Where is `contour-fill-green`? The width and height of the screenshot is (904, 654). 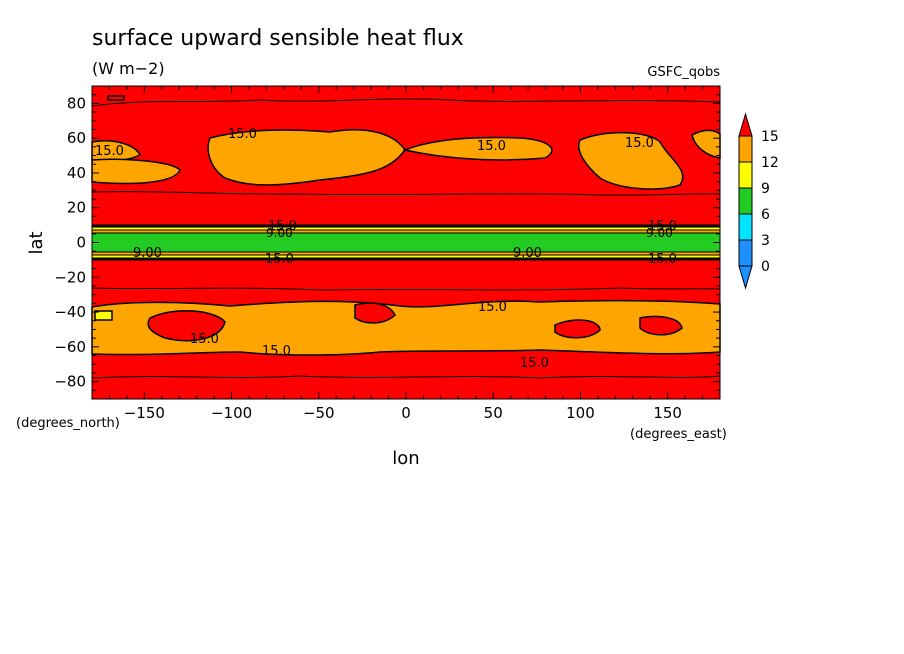 contour-fill-green is located at coordinates (406, 242).